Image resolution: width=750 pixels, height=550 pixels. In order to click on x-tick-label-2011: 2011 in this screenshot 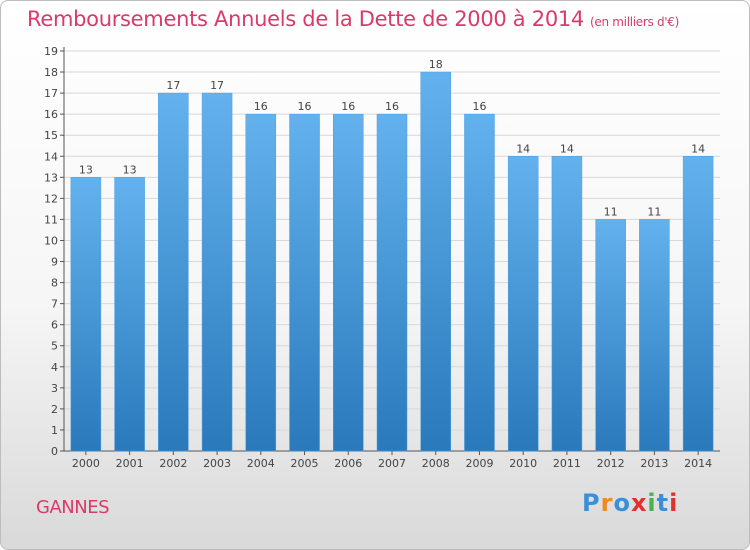, I will do `click(567, 463)`.